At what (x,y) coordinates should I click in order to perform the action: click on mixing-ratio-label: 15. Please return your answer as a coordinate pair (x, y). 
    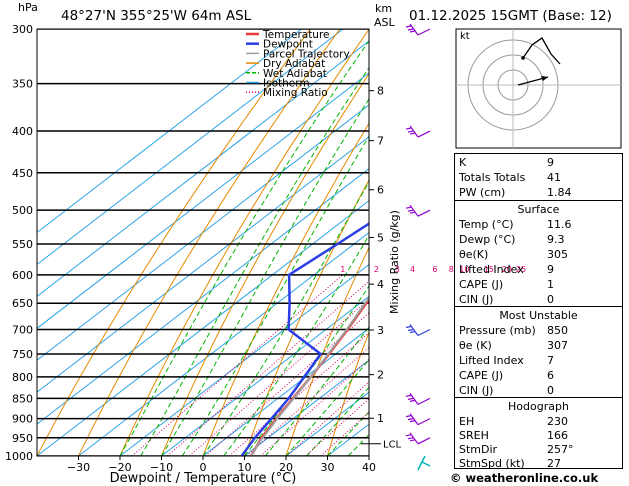
    Looking at the image, I should click on (489, 269).